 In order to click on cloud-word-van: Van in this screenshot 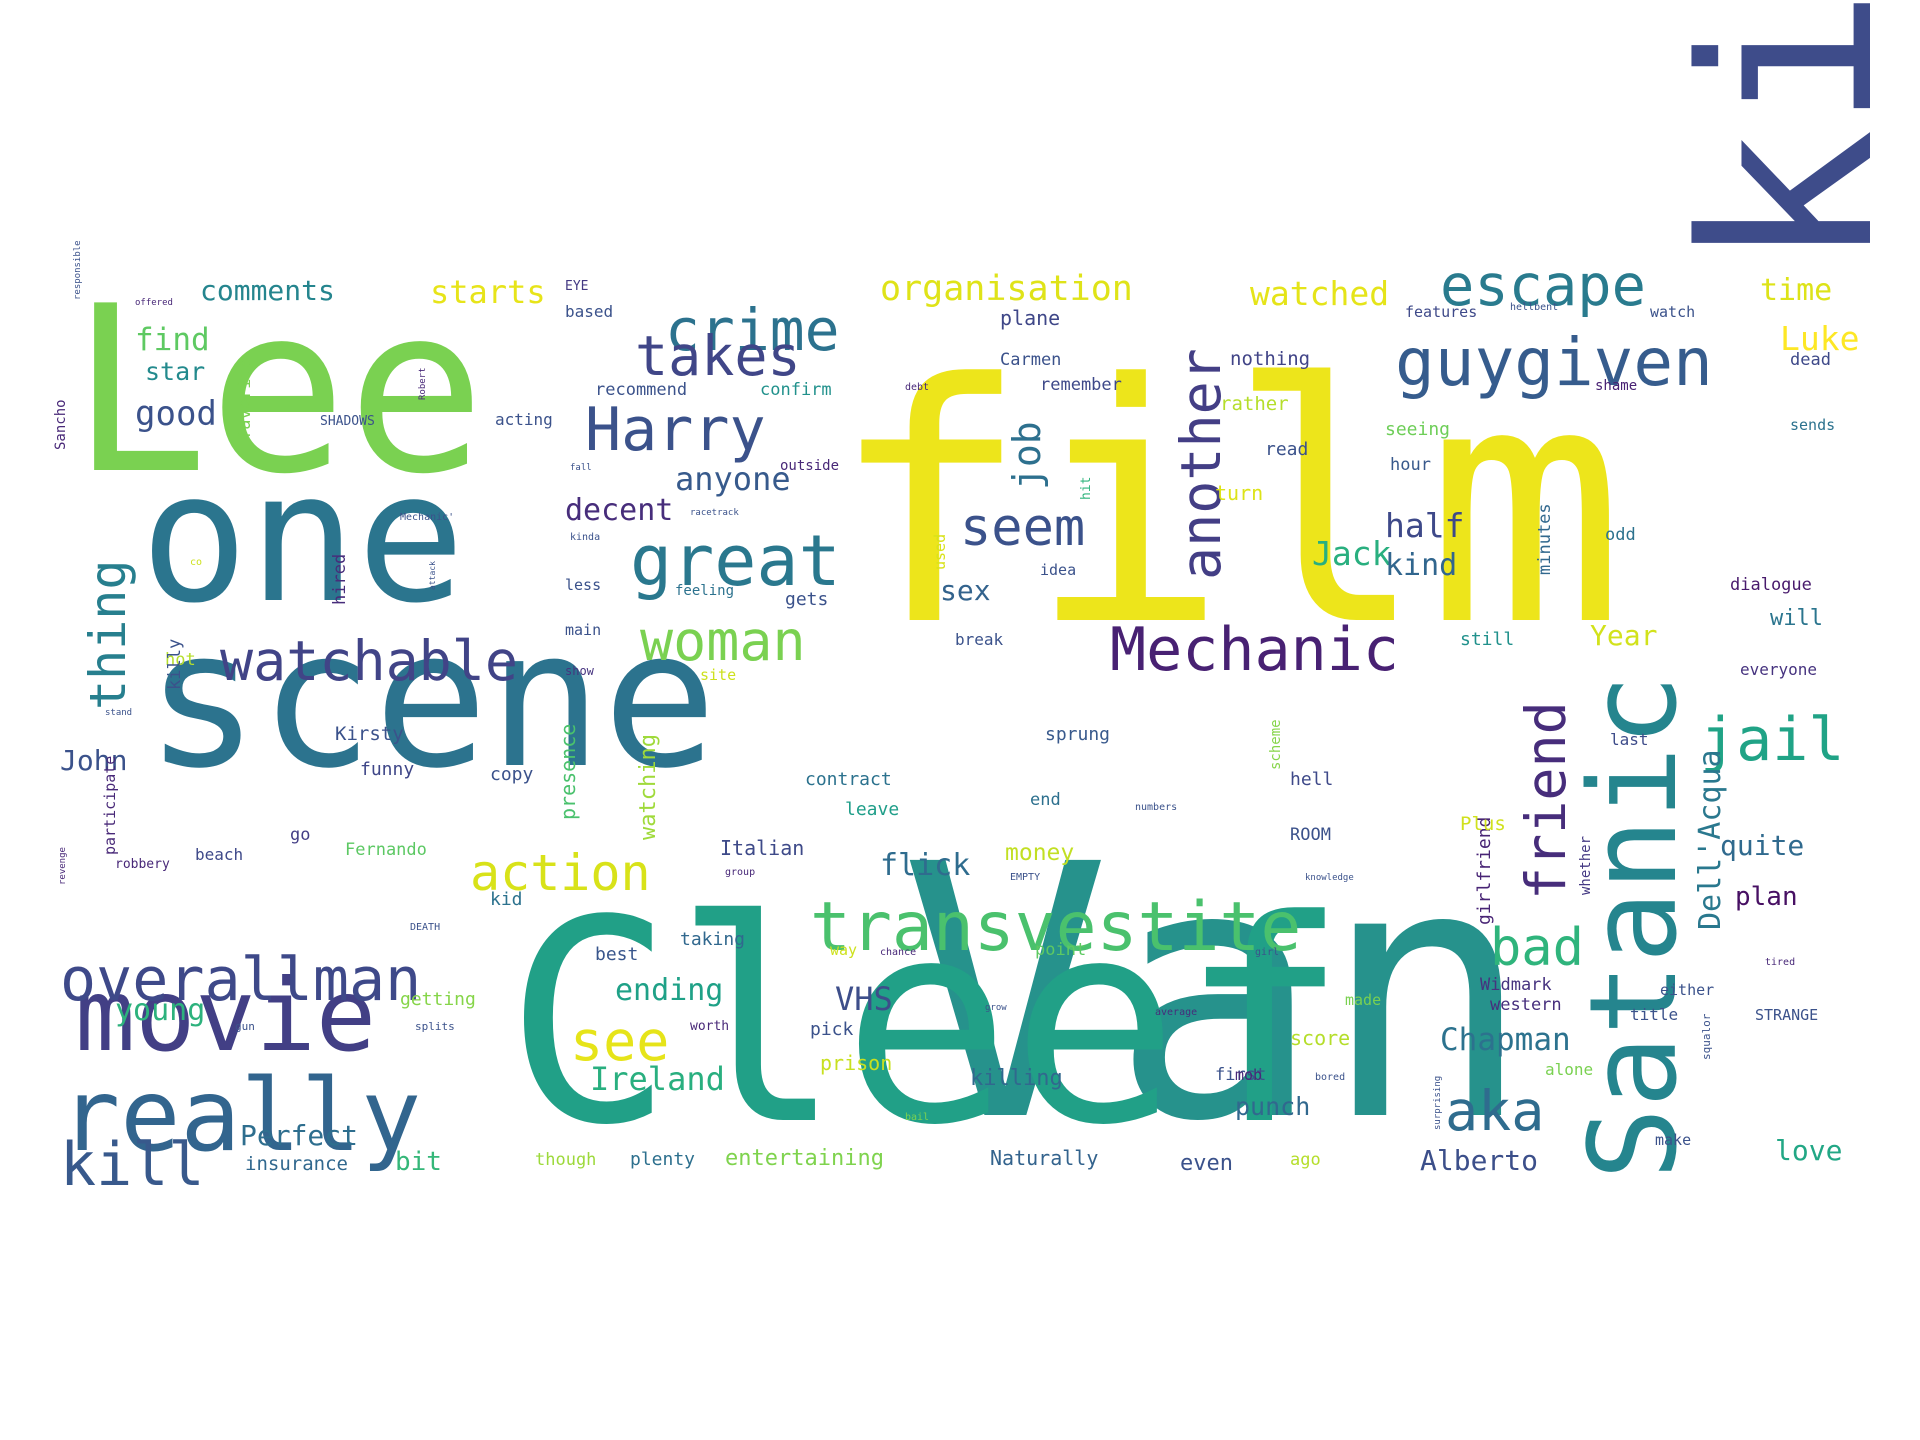, I will do `click(1216, 994)`.